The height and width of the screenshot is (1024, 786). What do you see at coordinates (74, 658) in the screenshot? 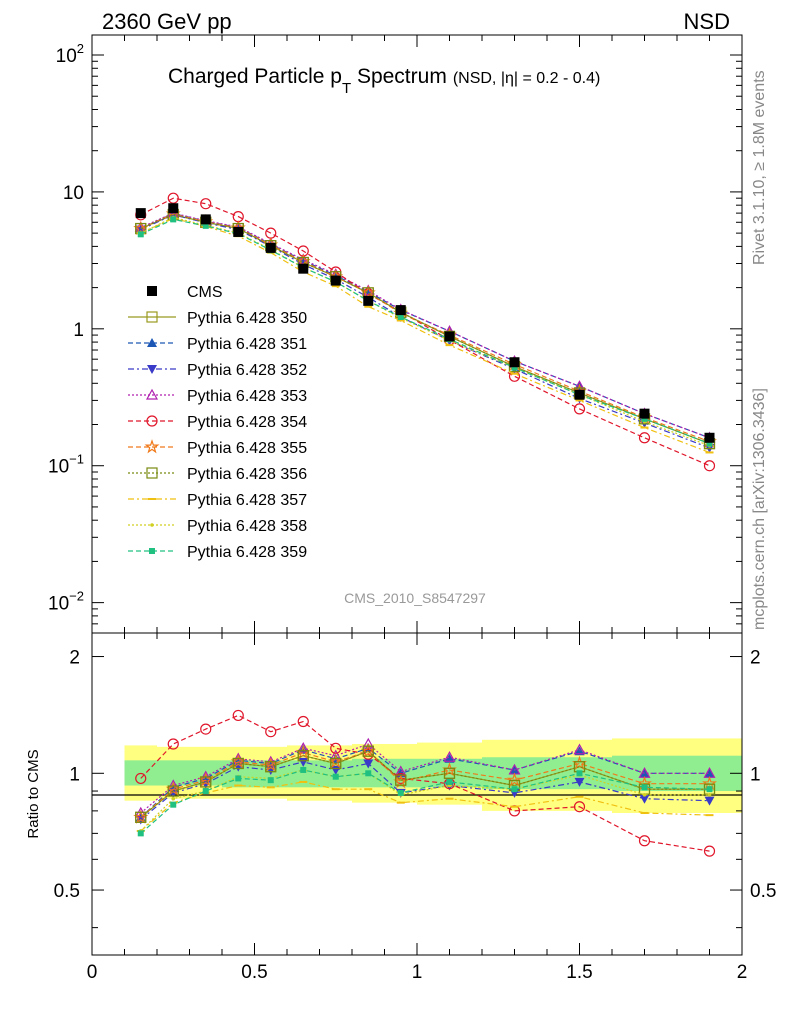
I see `y-tick-label: 2` at bounding box center [74, 658].